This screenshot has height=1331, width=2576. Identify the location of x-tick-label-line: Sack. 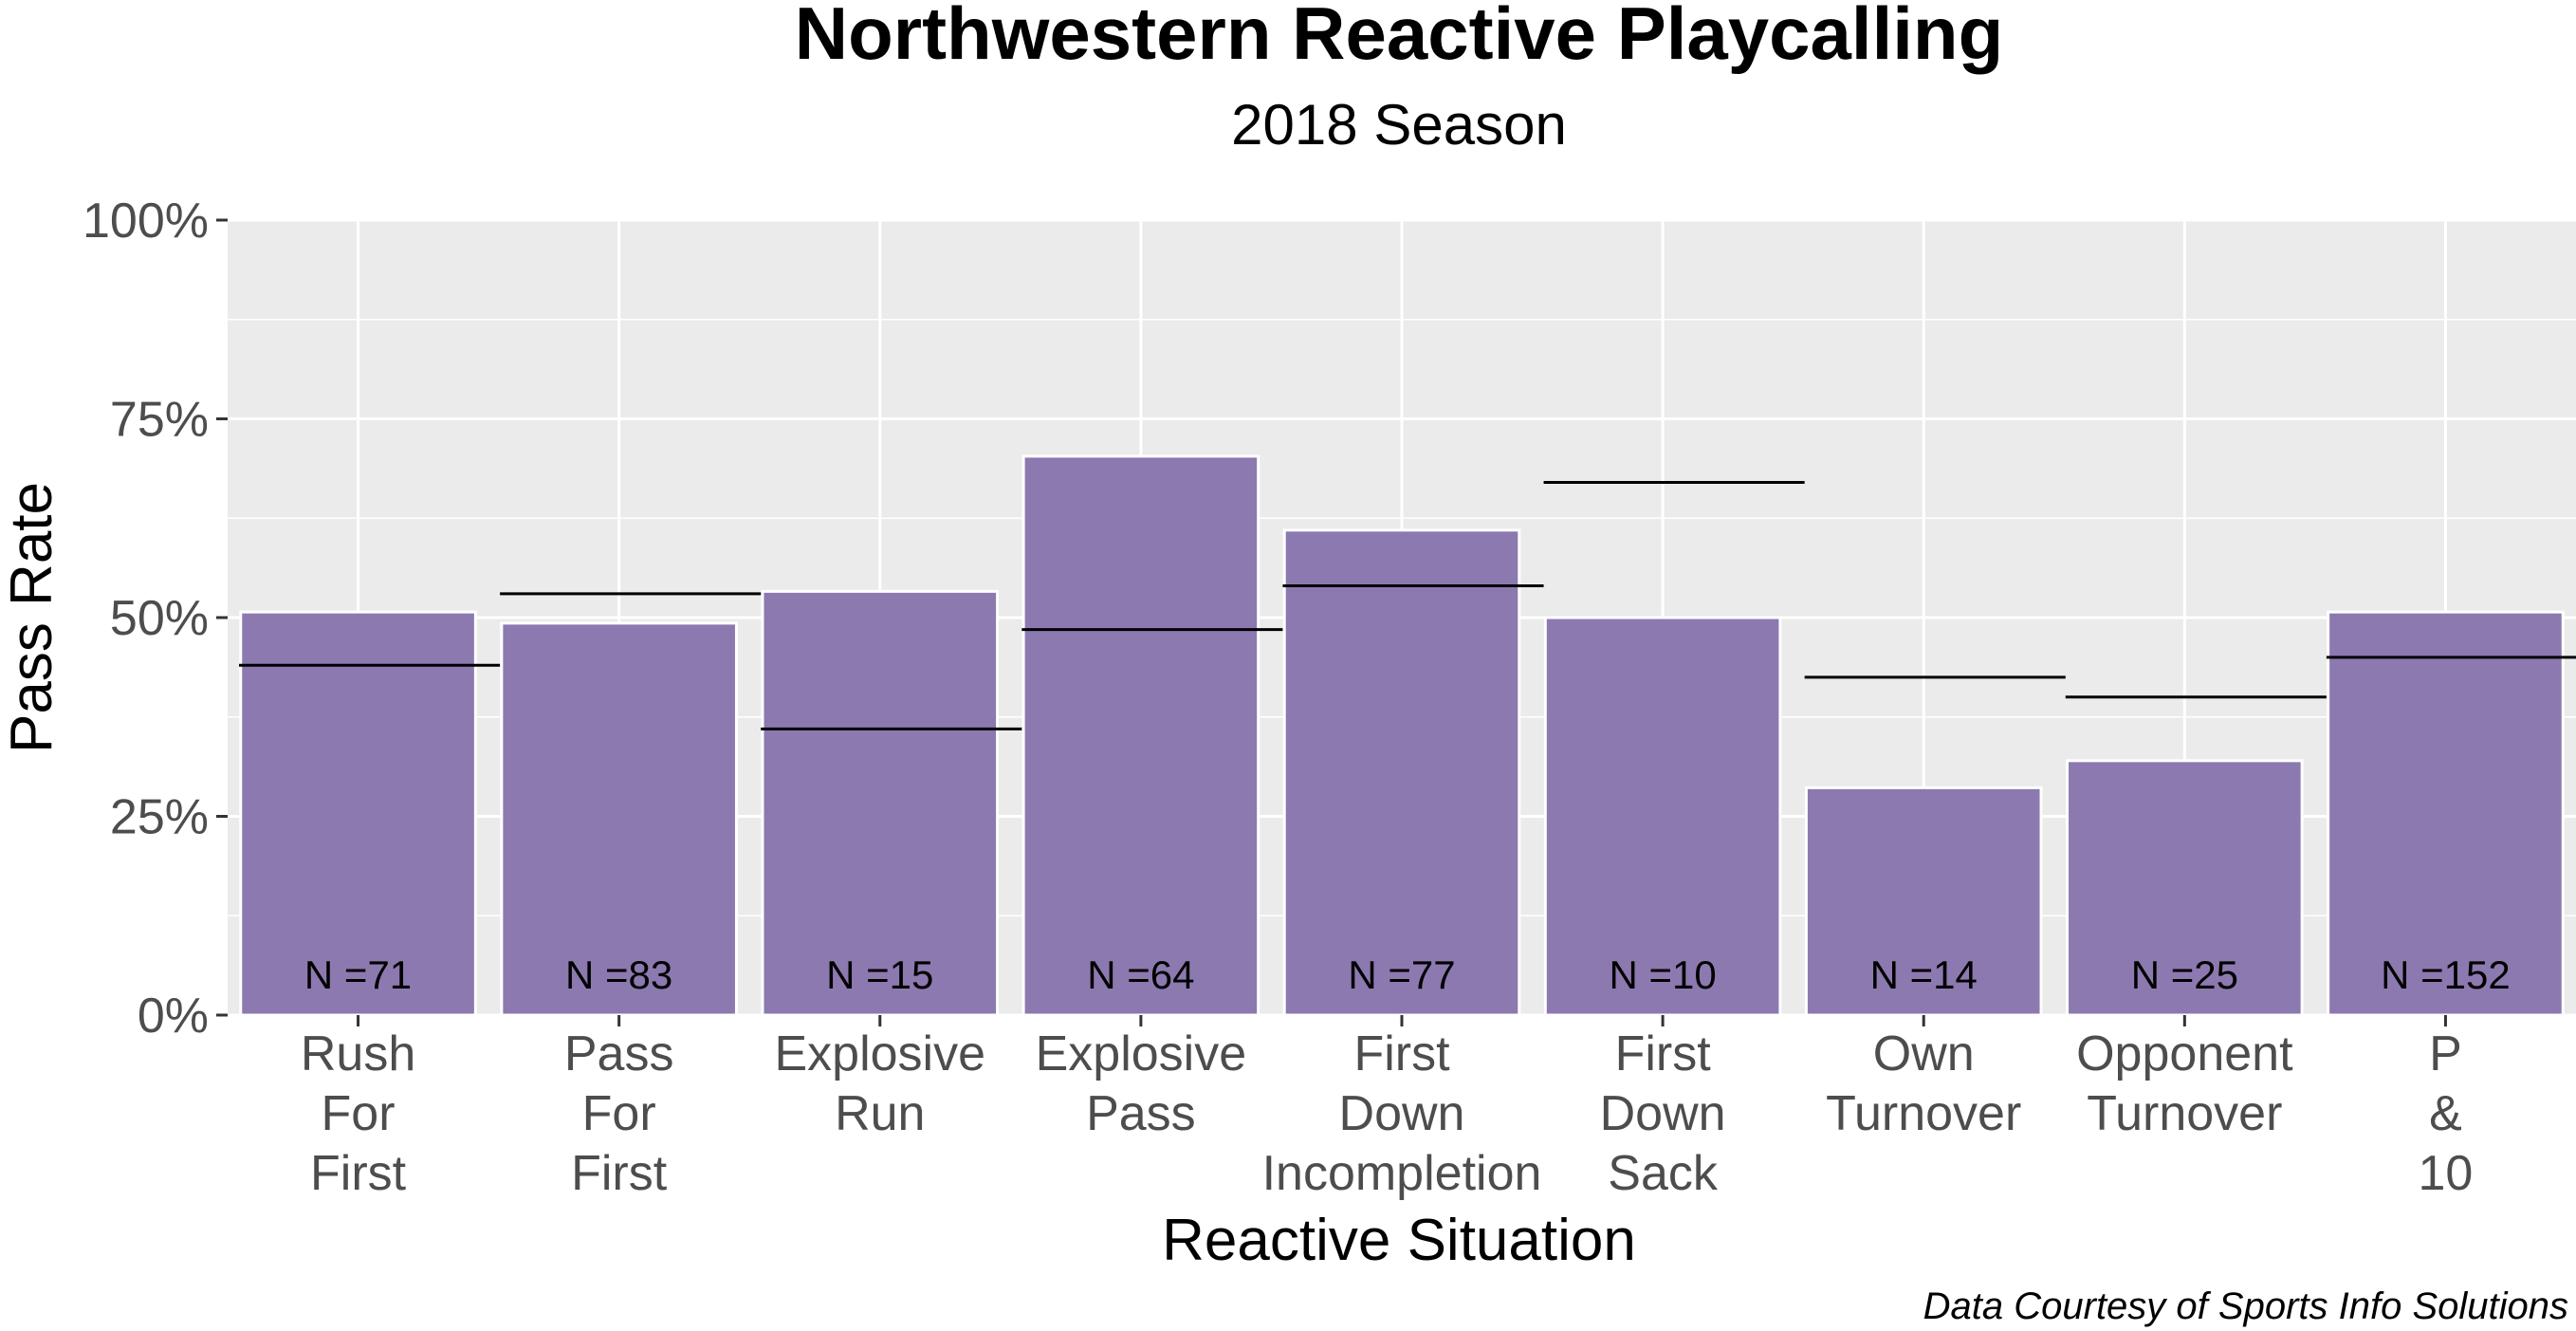
(1663, 1173).